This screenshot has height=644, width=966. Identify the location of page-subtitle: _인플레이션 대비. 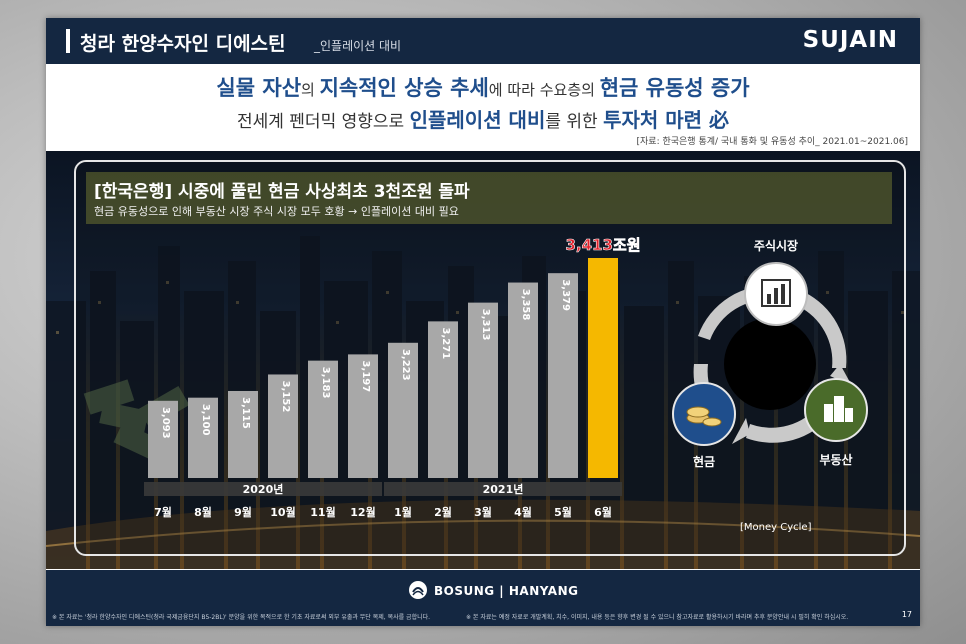
(358, 46).